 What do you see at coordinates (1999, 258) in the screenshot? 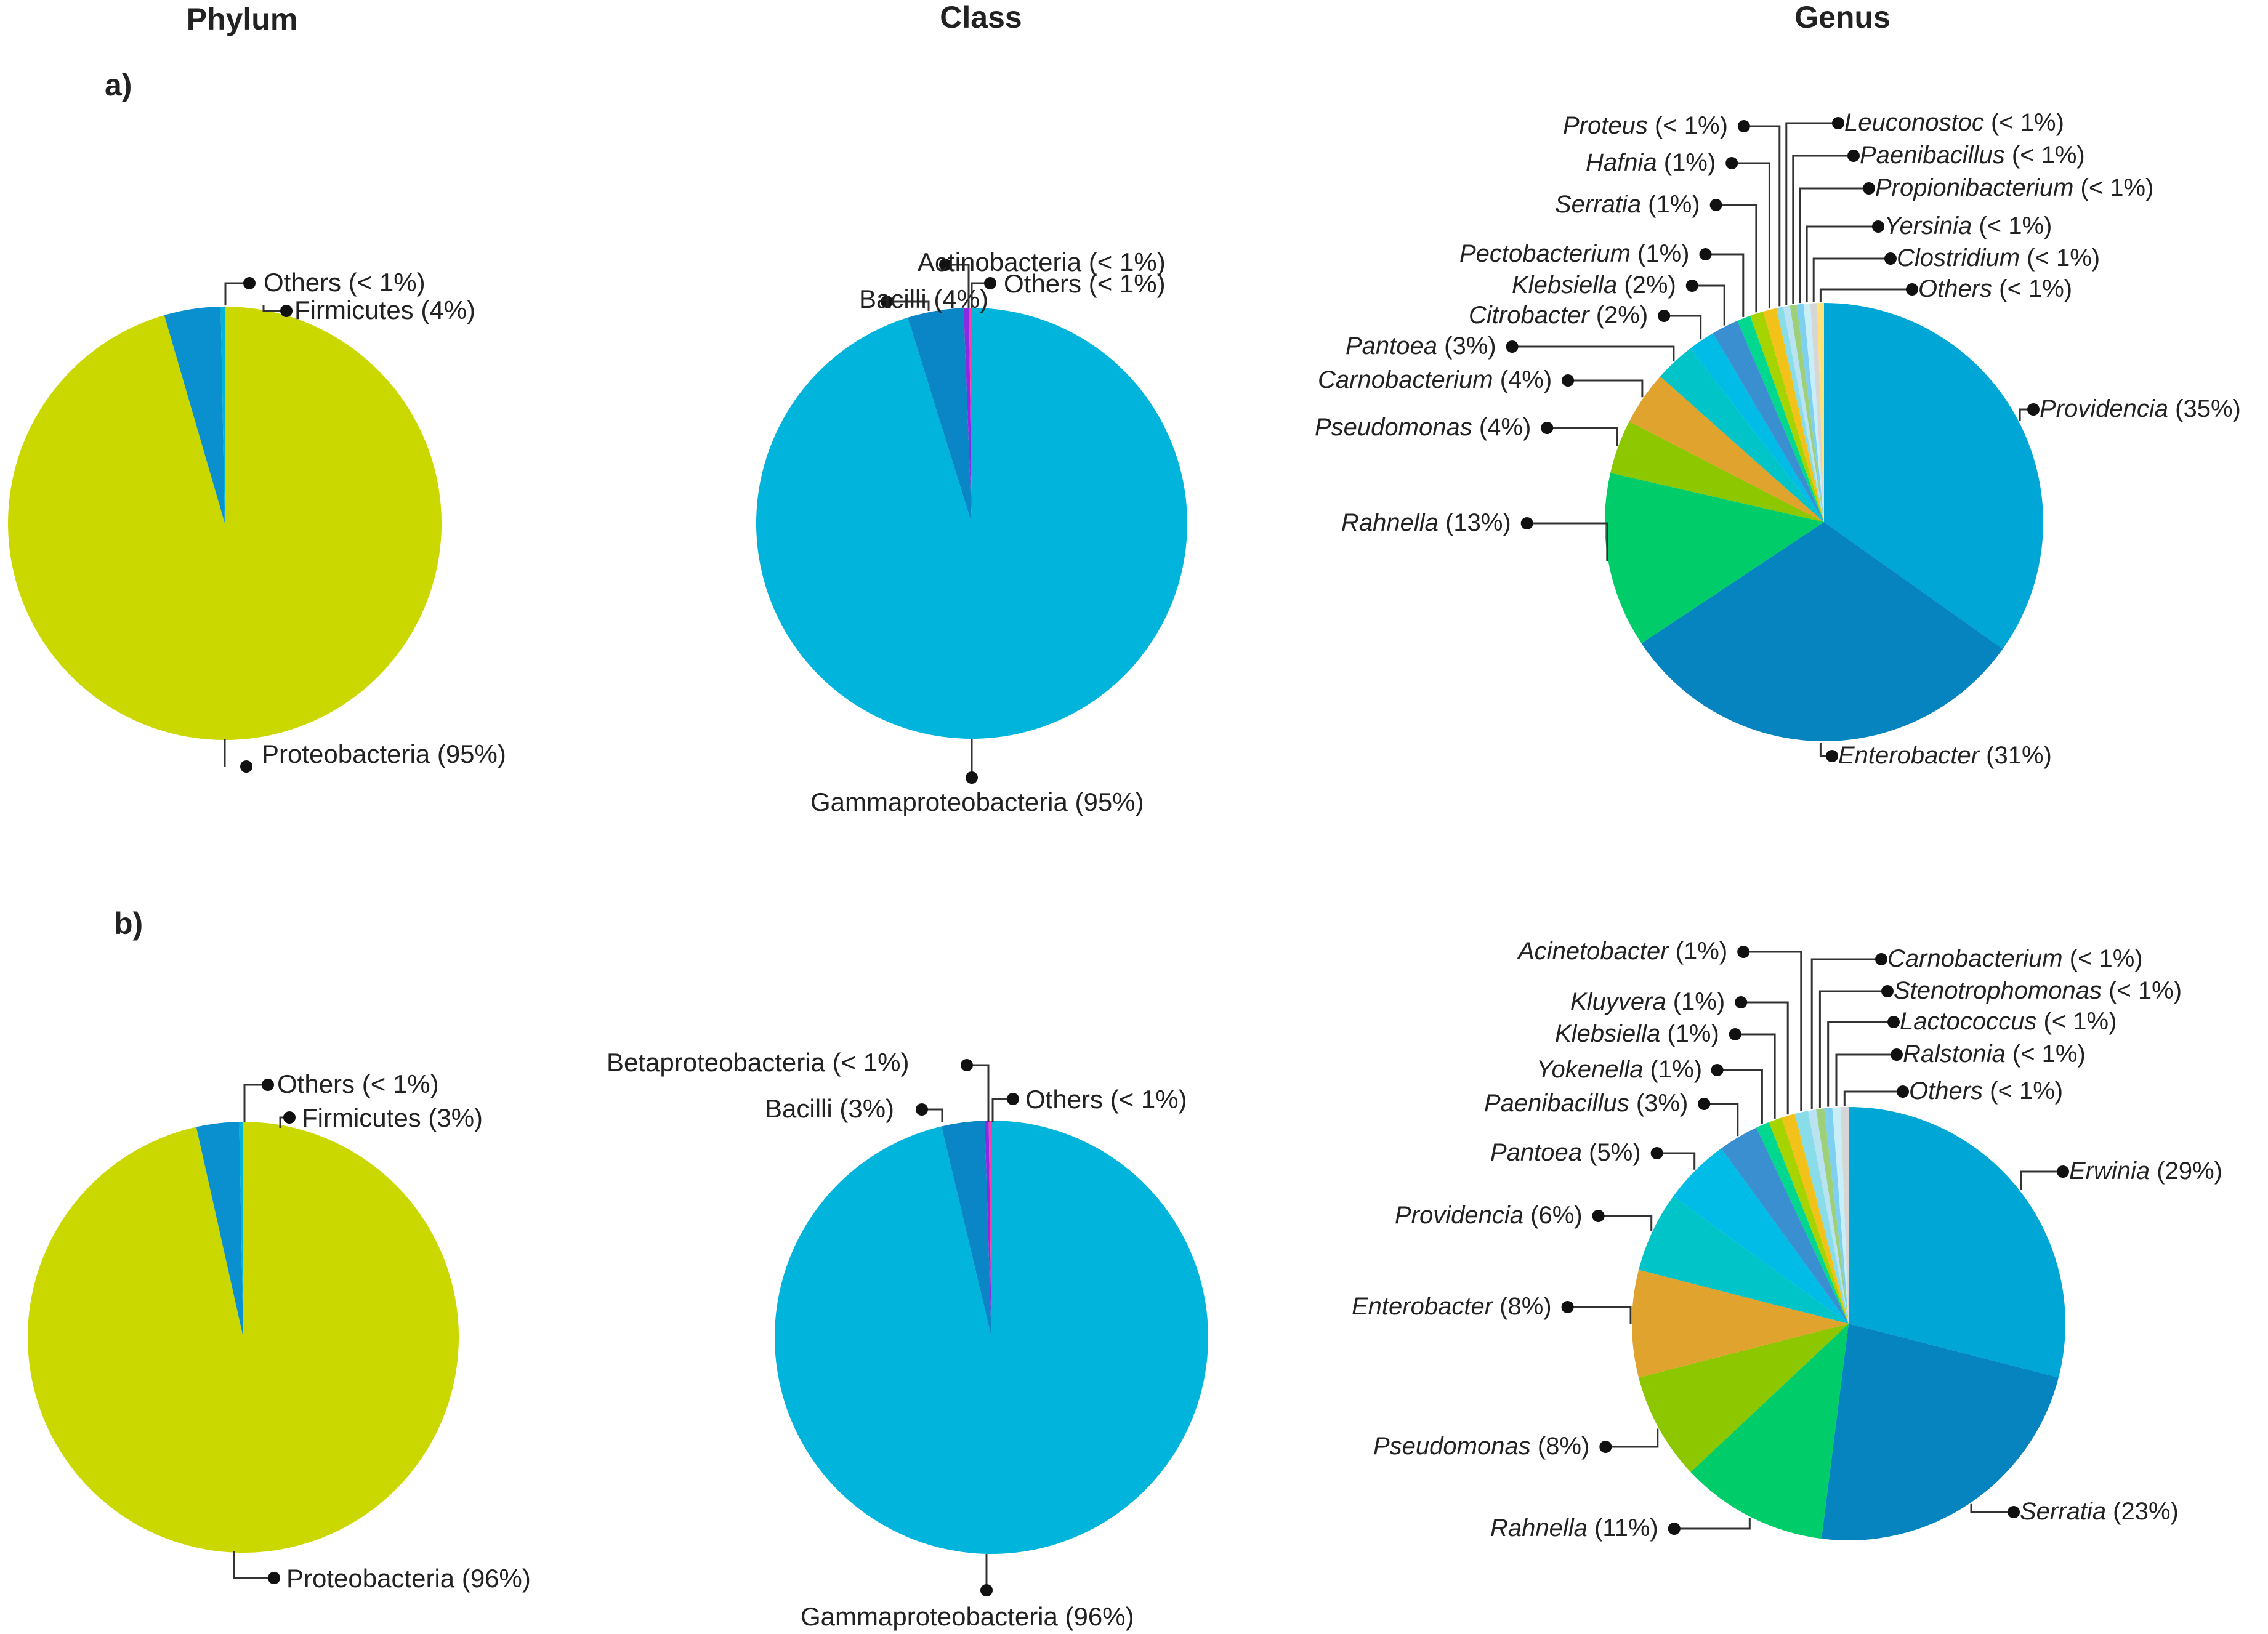
I see `slice-label-clostridium: Clostridium (< 1%)` at bounding box center [1999, 258].